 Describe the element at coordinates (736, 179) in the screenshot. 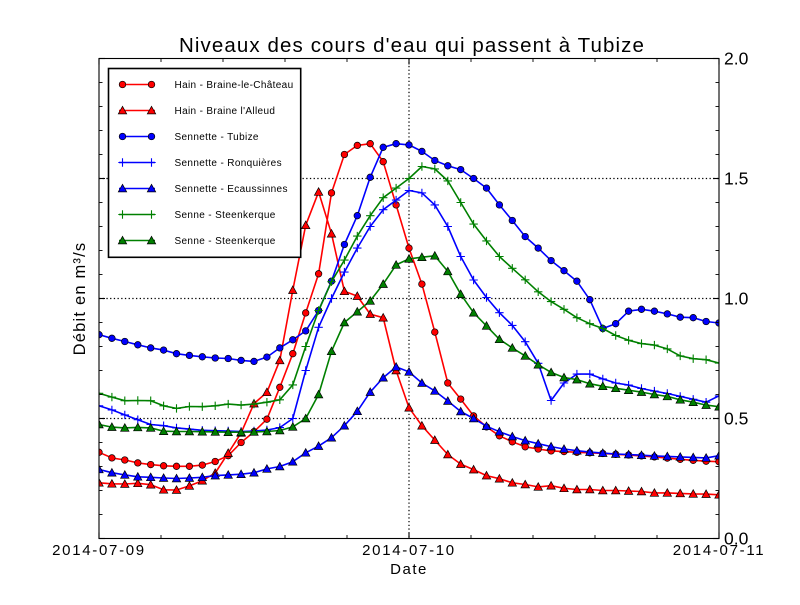

I see `svg-text: 1.5` at that location.